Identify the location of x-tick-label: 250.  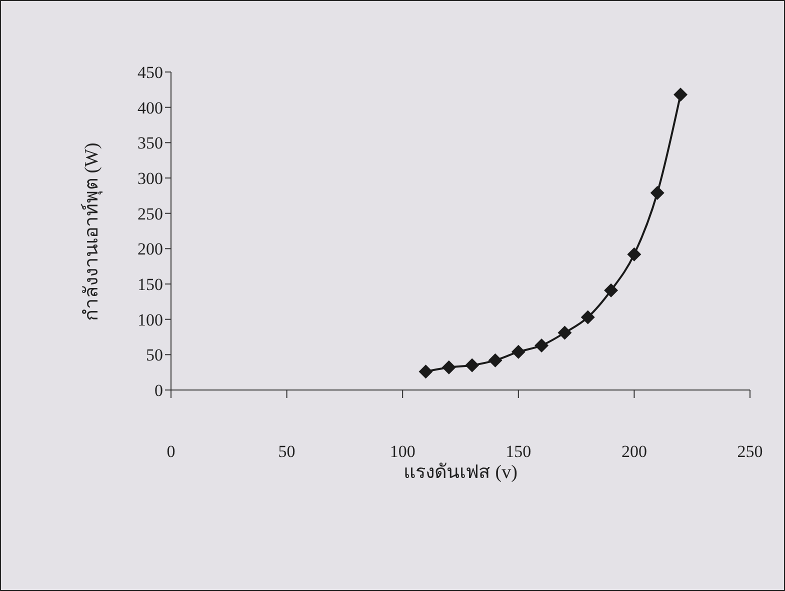
(750, 452).